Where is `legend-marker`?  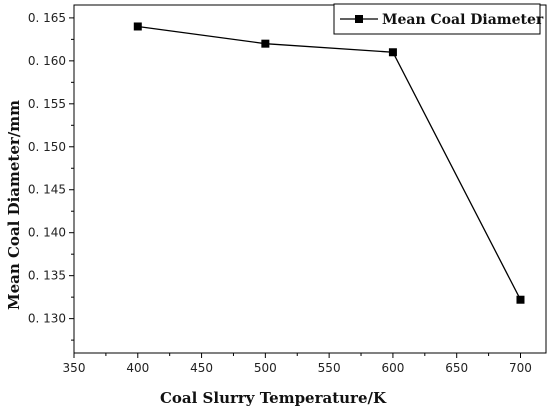 legend-marker is located at coordinates (359, 19).